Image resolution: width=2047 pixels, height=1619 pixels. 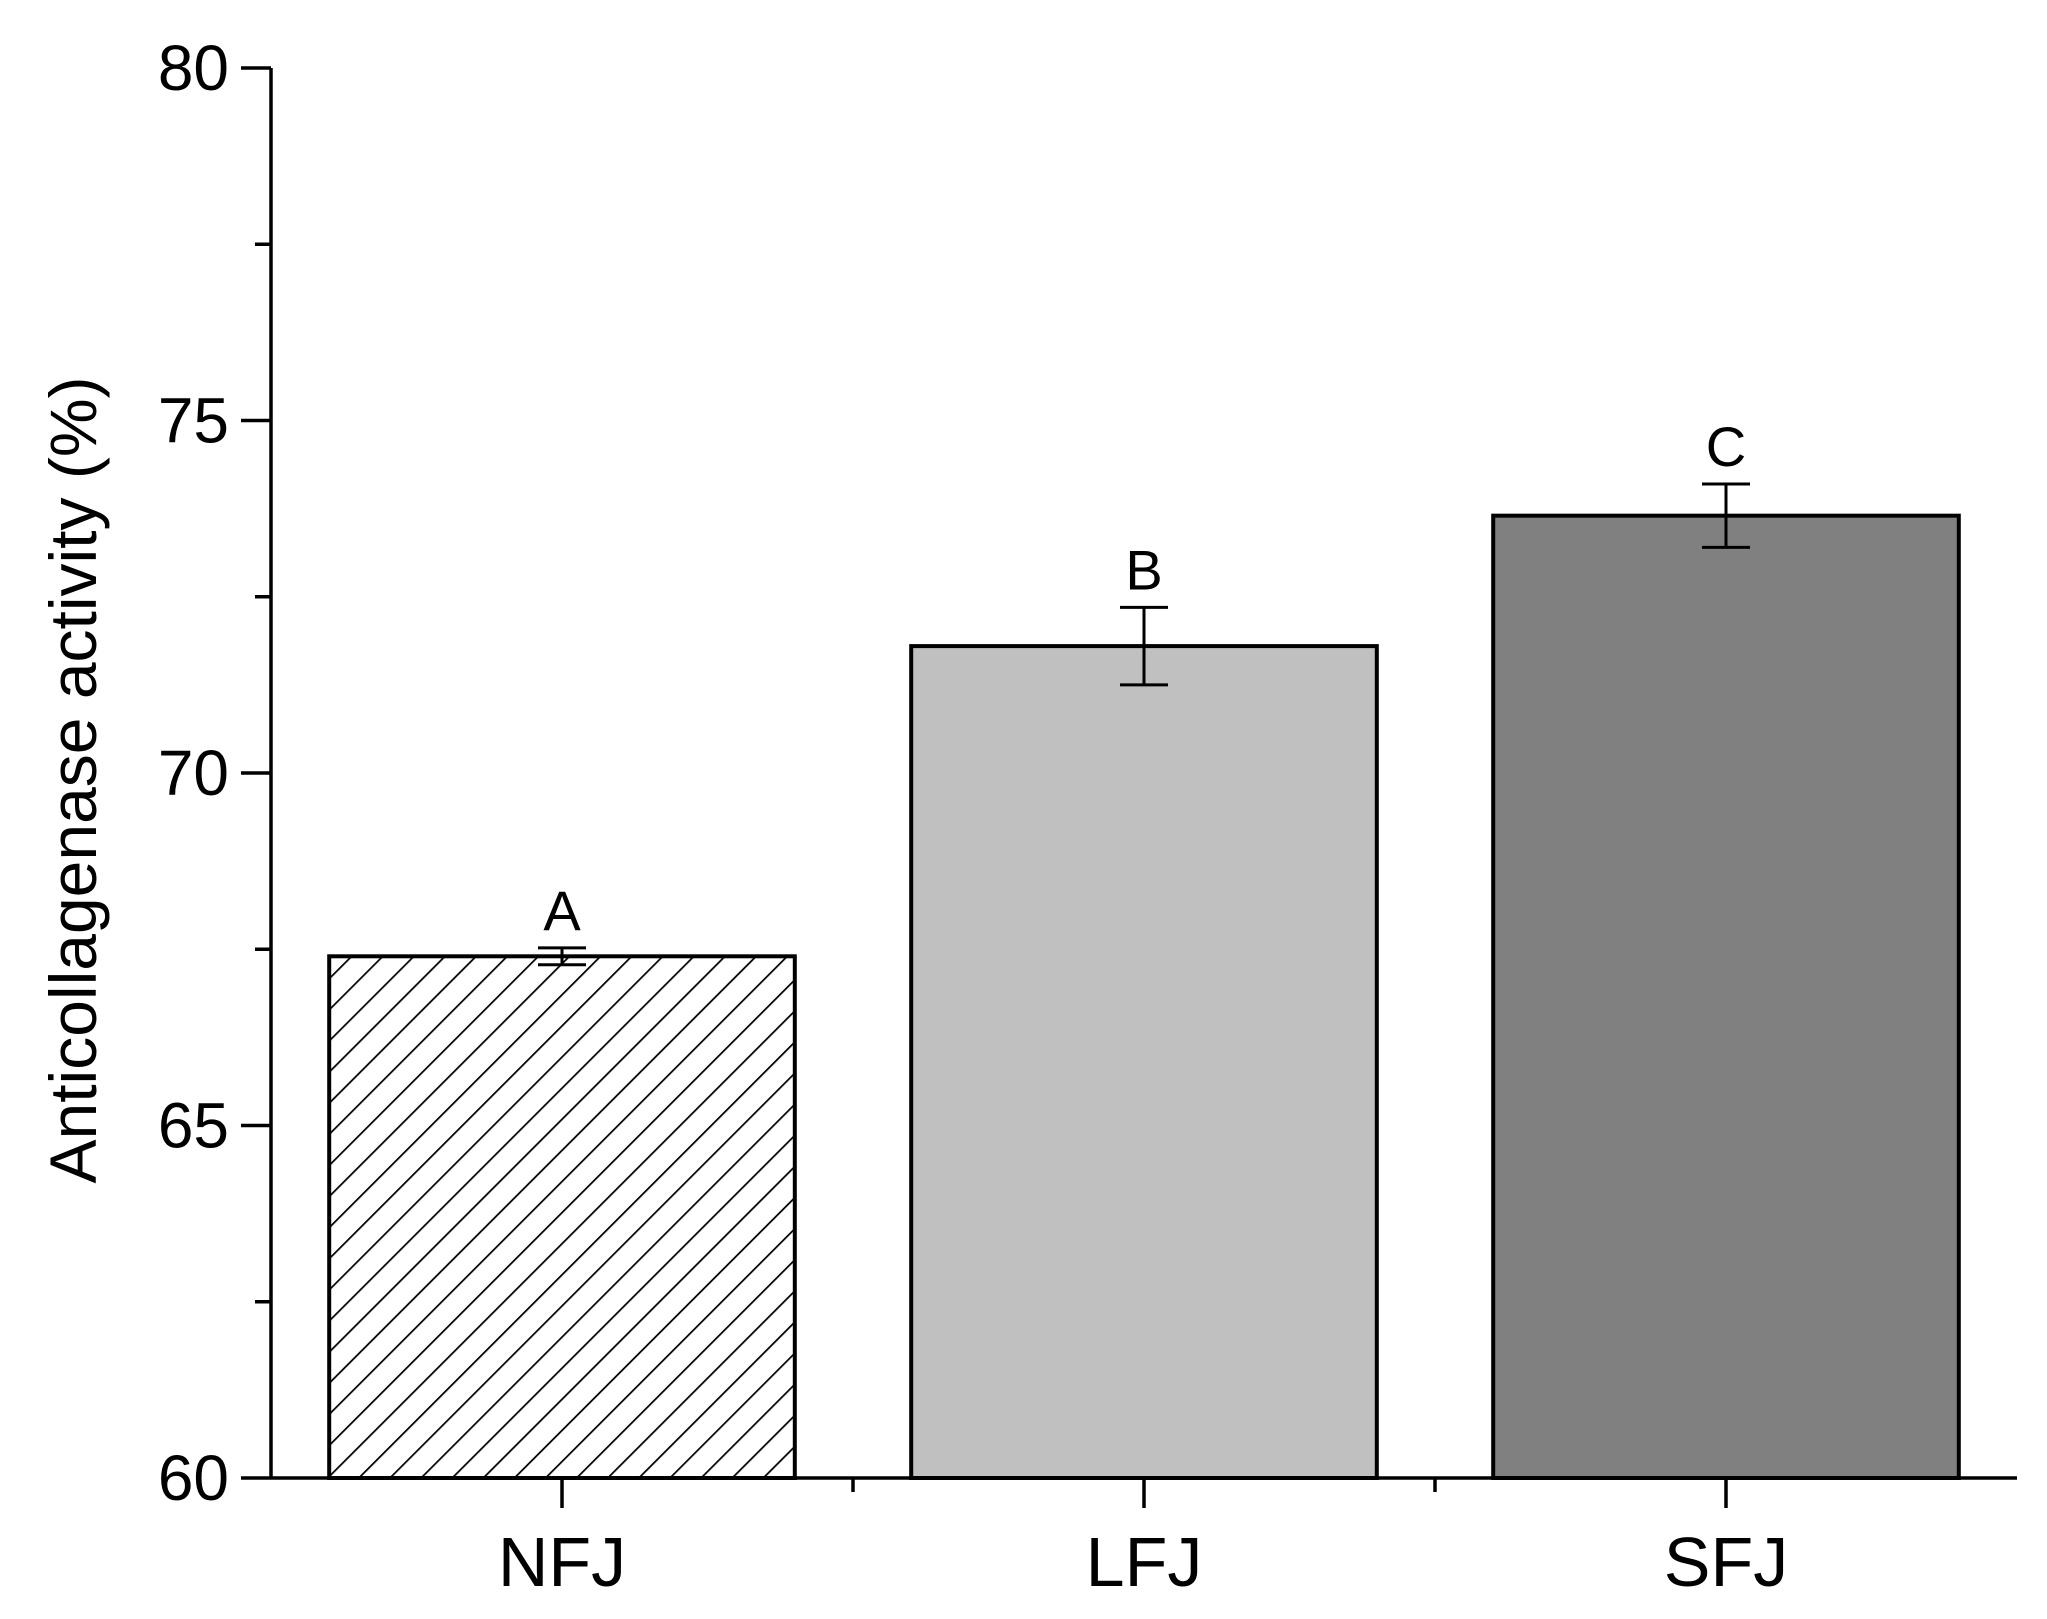 What do you see at coordinates (562, 956) in the screenshot?
I see `error-bar-nfj` at bounding box center [562, 956].